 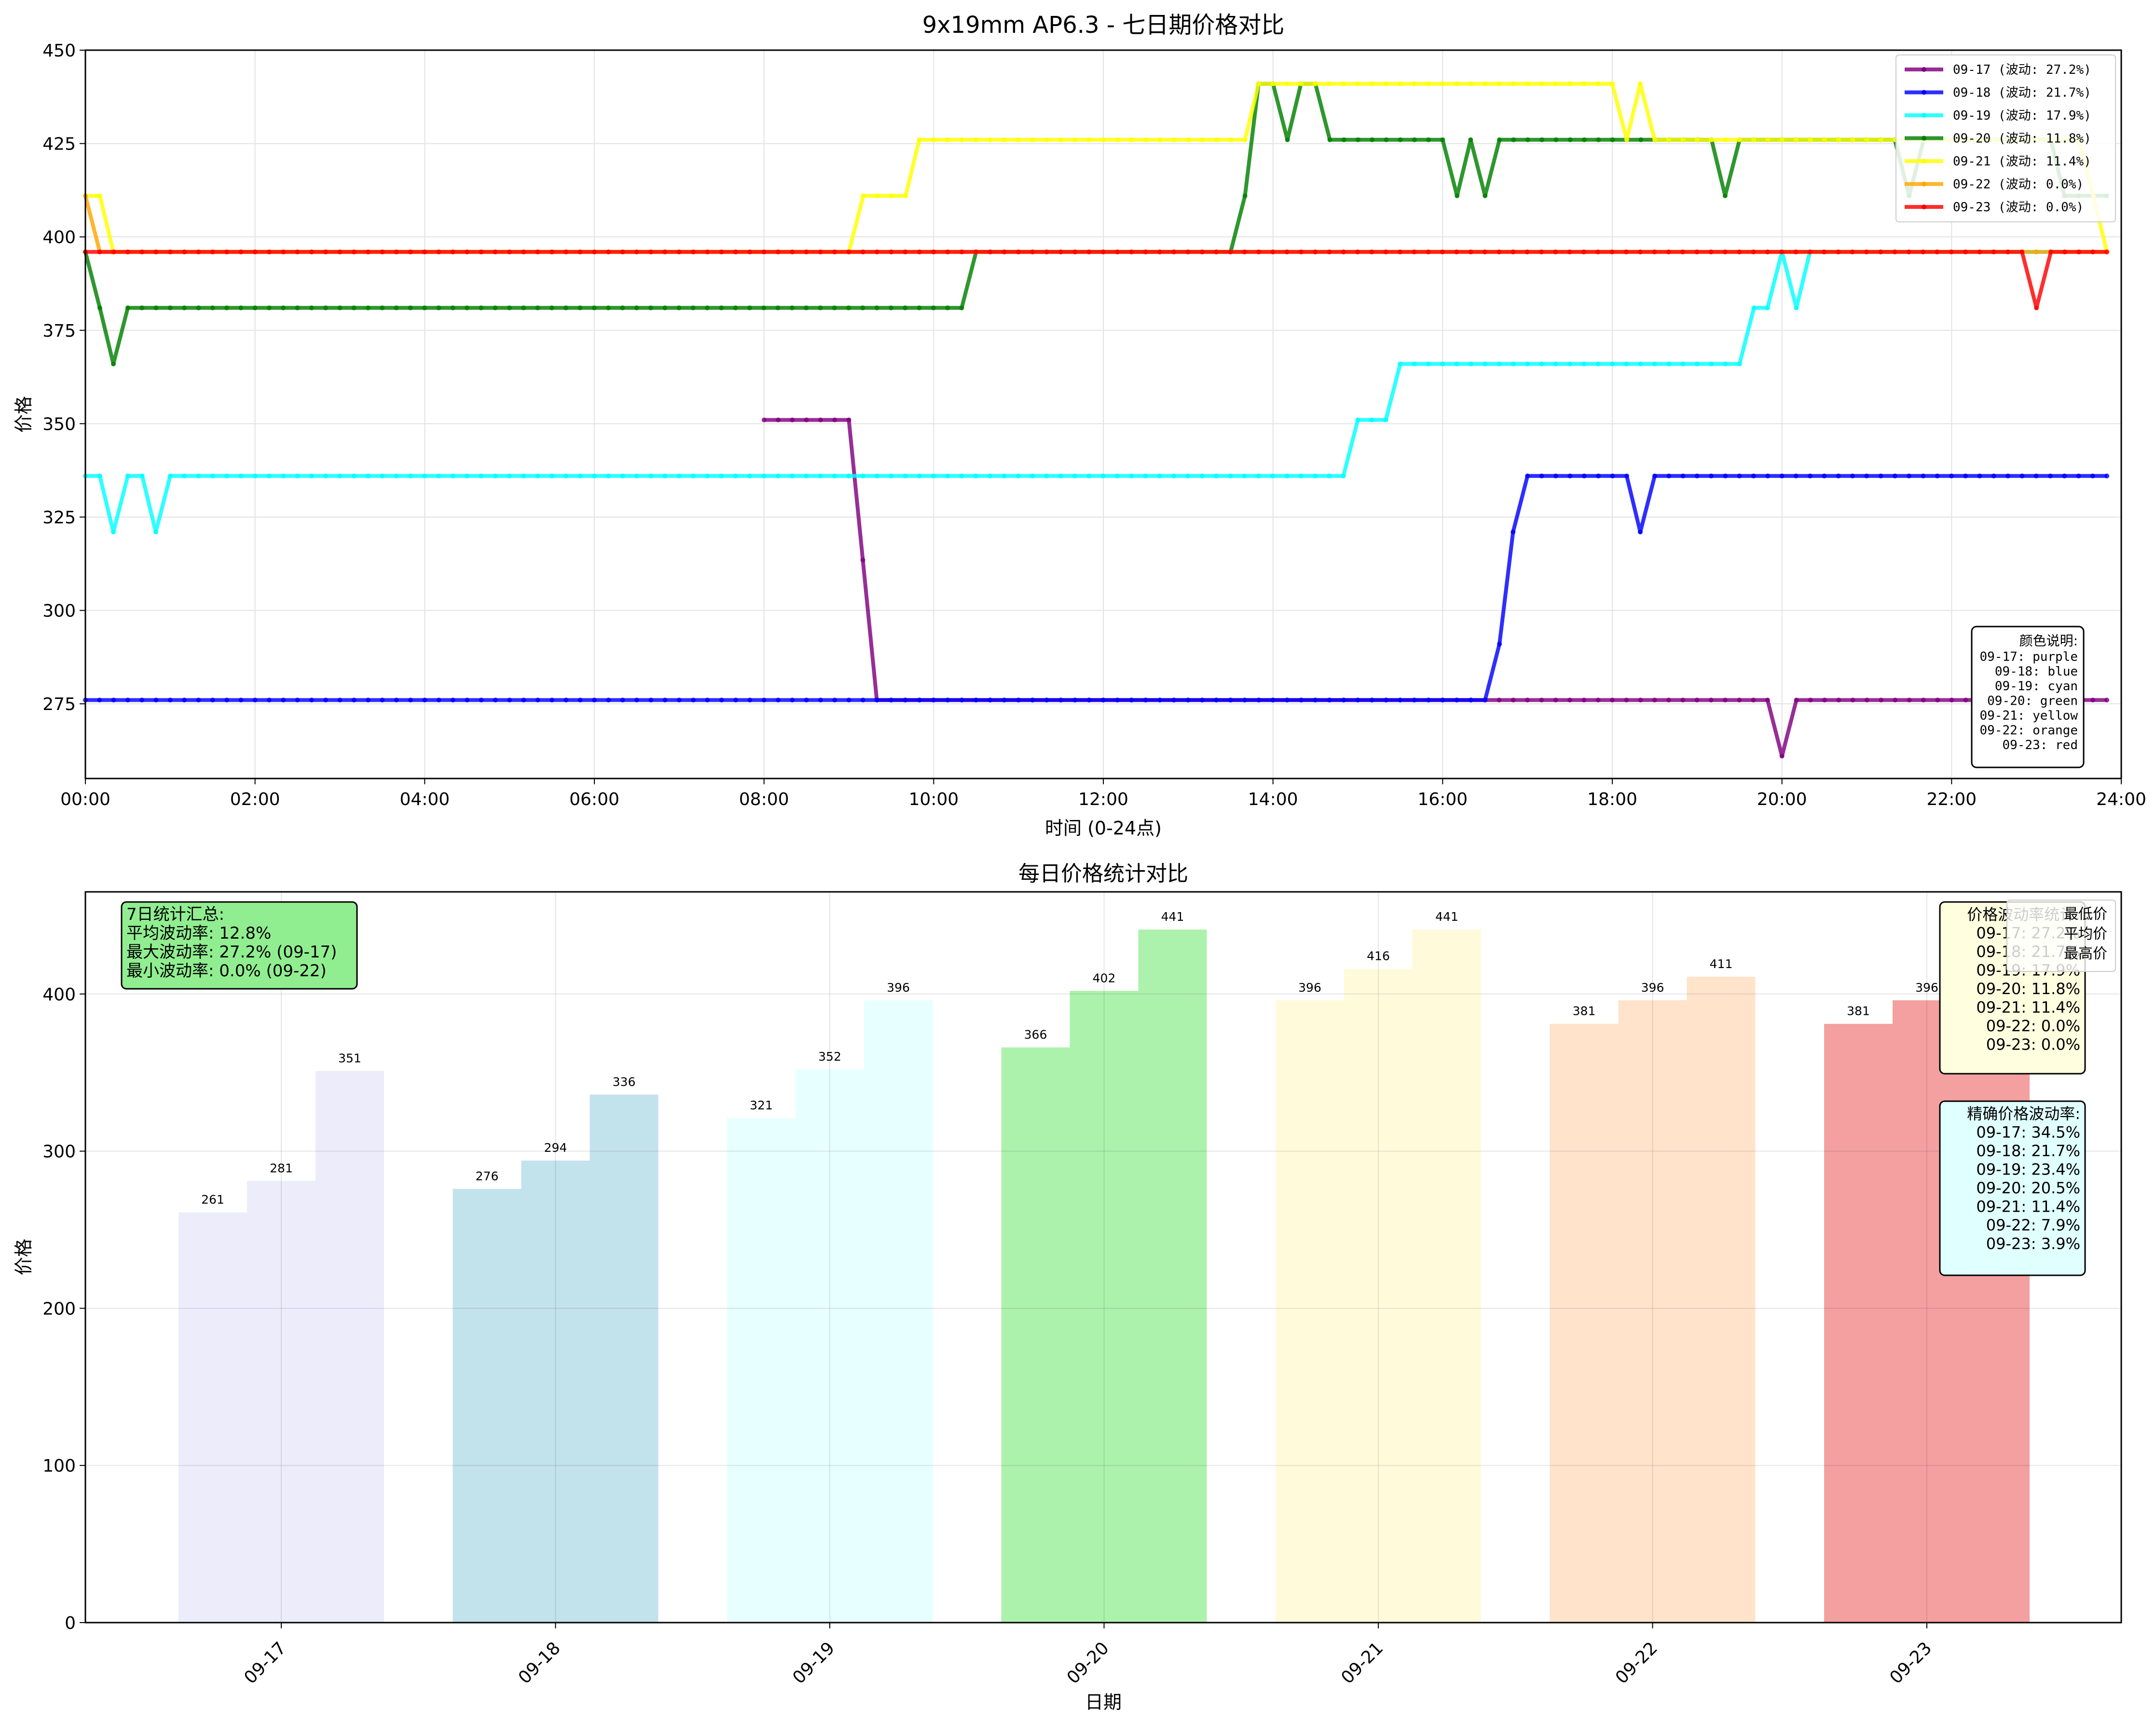 What do you see at coordinates (2033, 1244) in the screenshot?
I see `precise-line: 09-23: 3.9%` at bounding box center [2033, 1244].